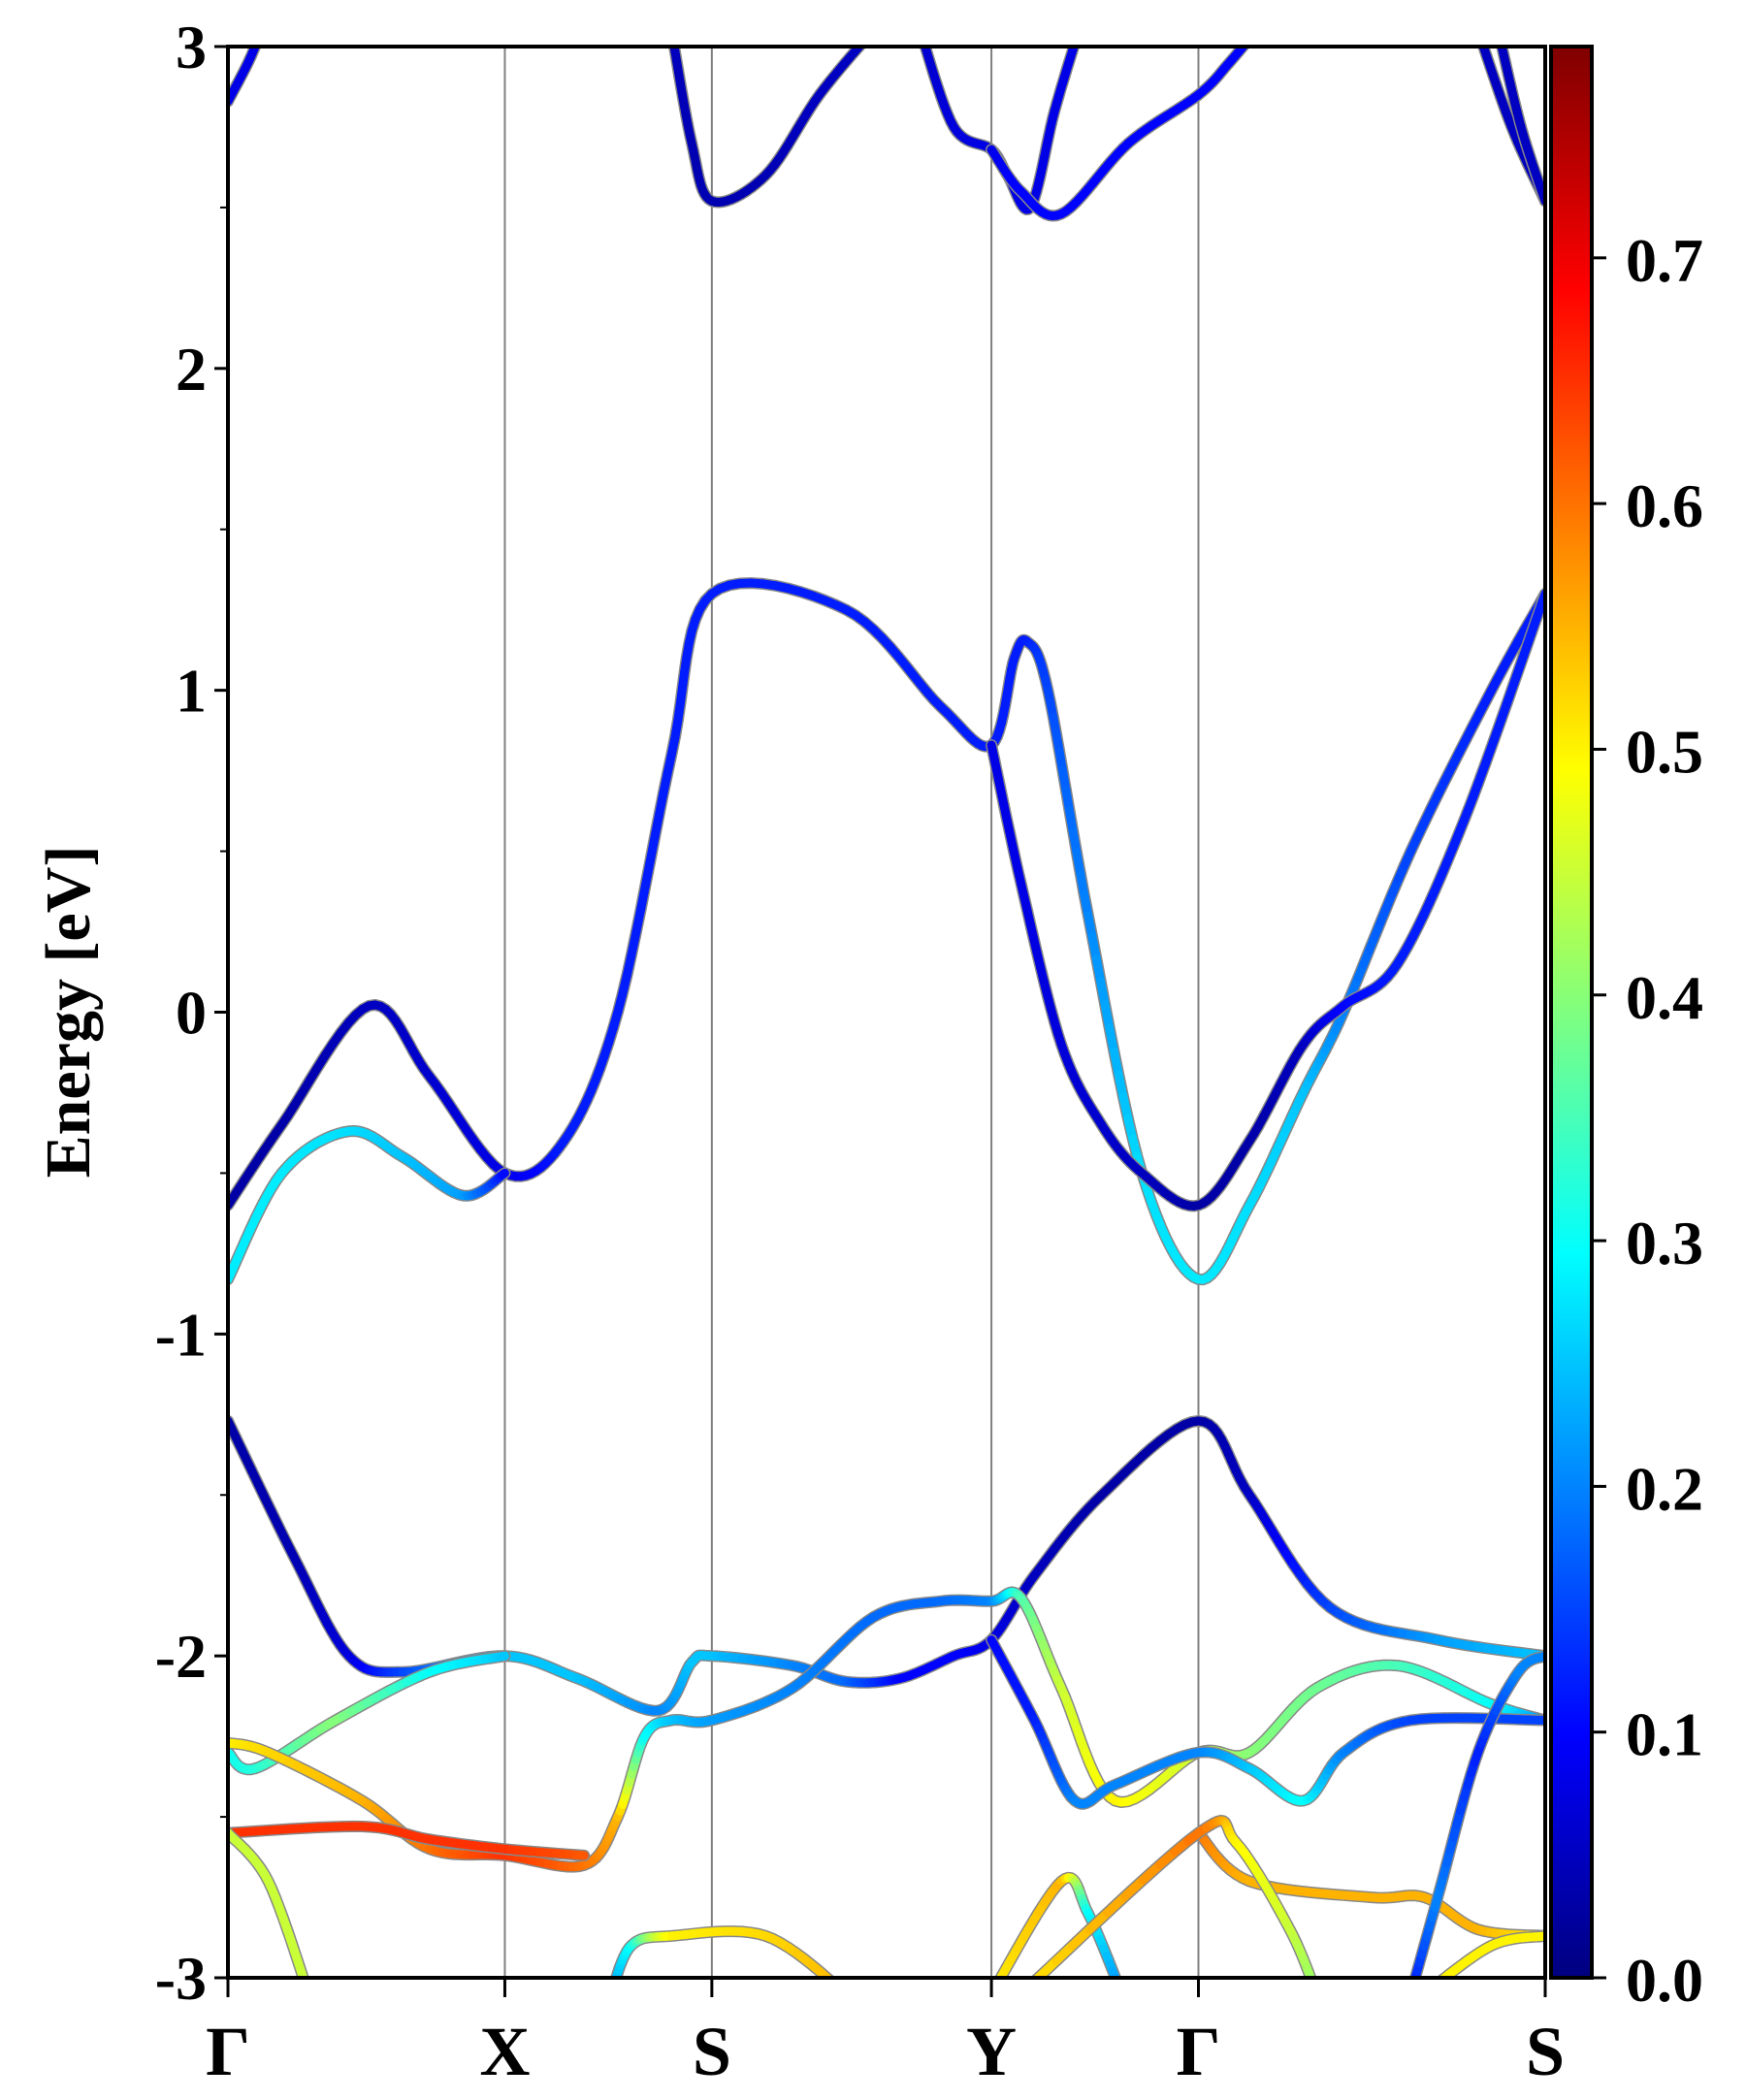 Image resolution: width=1746 pixels, height=2100 pixels. What do you see at coordinates (191, 369) in the screenshot?
I see `y-tick-label: 2` at bounding box center [191, 369].